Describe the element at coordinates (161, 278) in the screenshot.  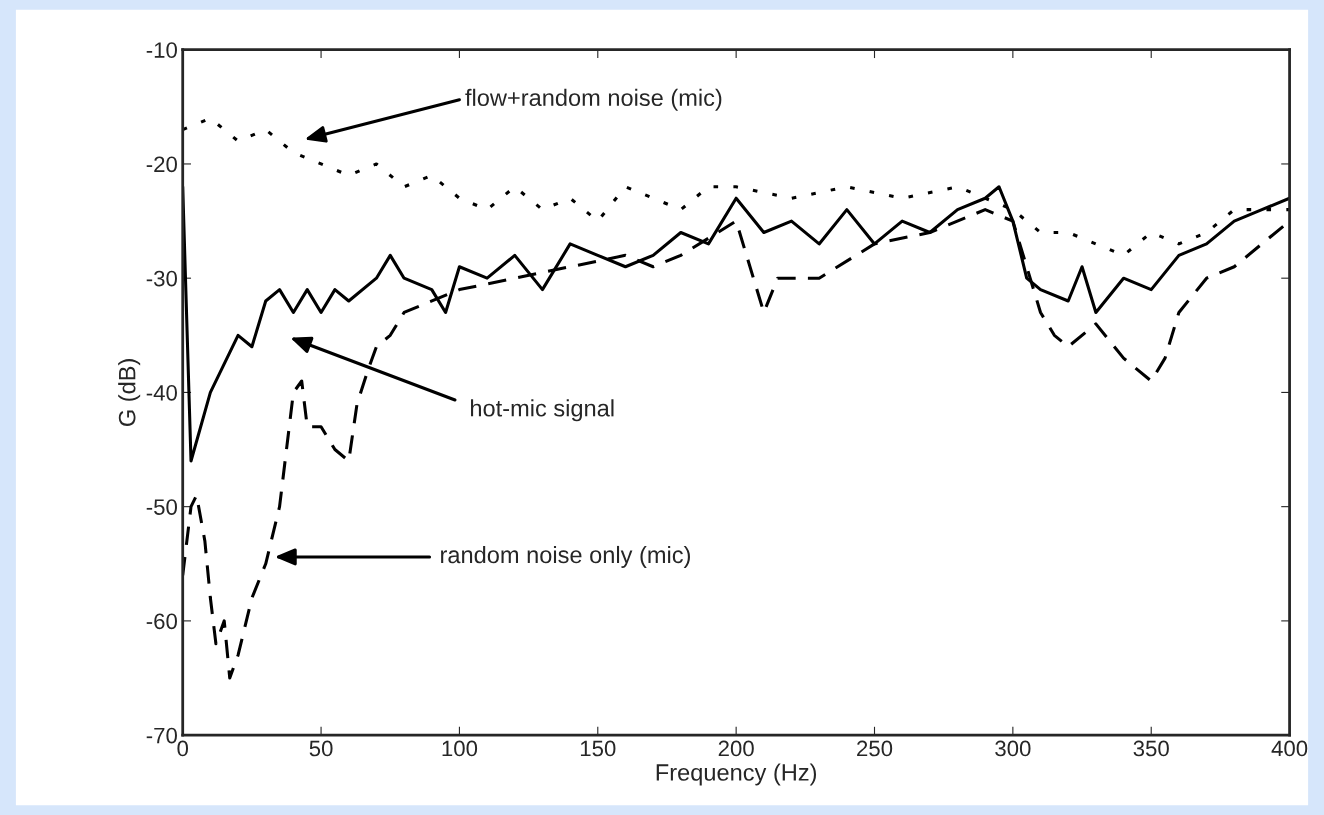
I see `y-tick-label: -30` at that location.